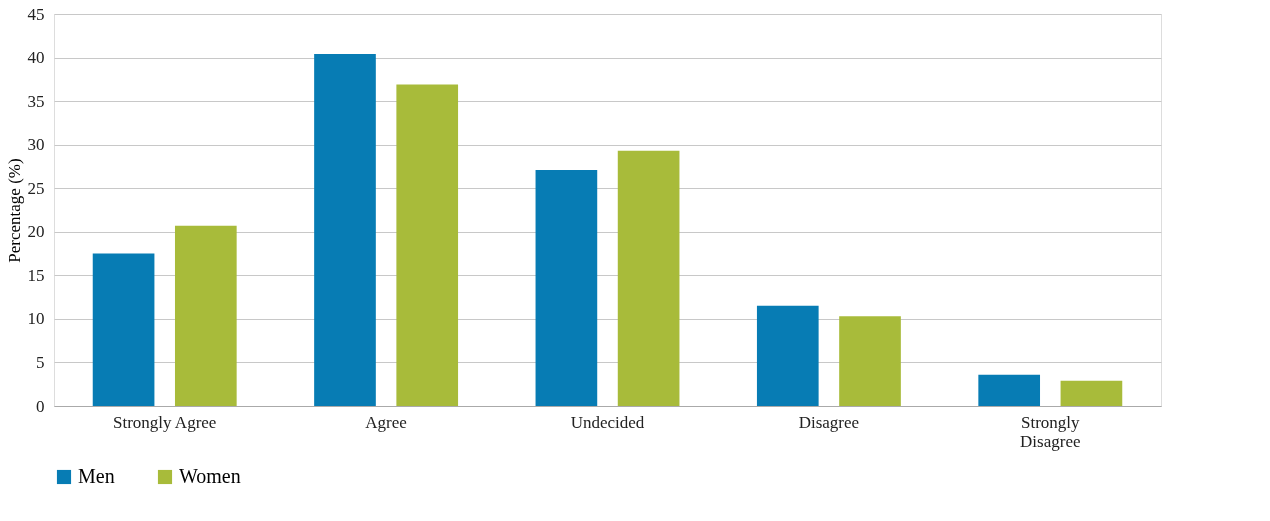 The image size is (1270, 521). Describe the element at coordinates (40, 362) in the screenshot. I see `y-tick-label: 5` at that location.